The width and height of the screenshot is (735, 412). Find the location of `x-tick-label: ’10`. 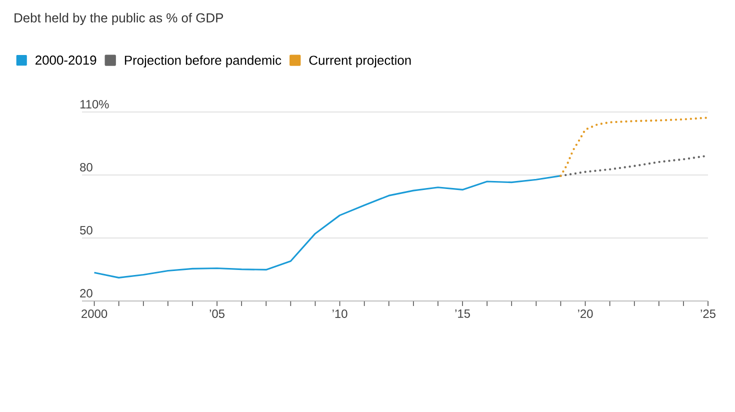

x-tick-label: ’10 is located at coordinates (340, 314).